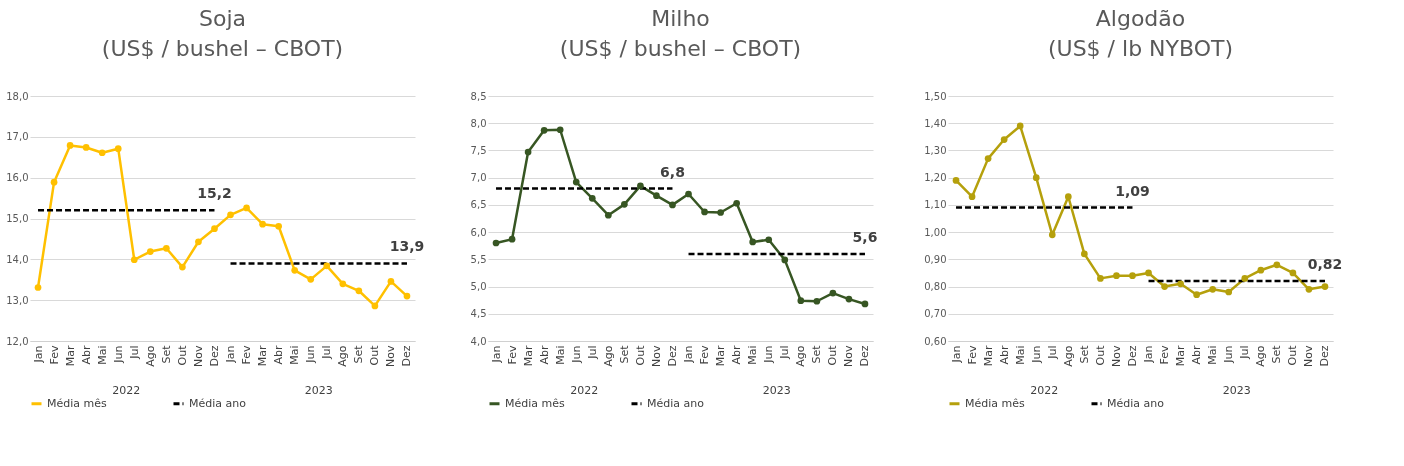 This screenshot has width=1404, height=466. I want to click on y-tick-label: 15,0, so click(17, 218).